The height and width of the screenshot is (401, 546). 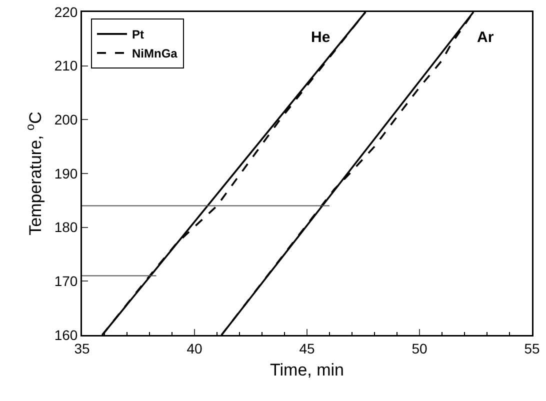 What do you see at coordinates (66, 334) in the screenshot?
I see `y-tick-label: 160` at bounding box center [66, 334].